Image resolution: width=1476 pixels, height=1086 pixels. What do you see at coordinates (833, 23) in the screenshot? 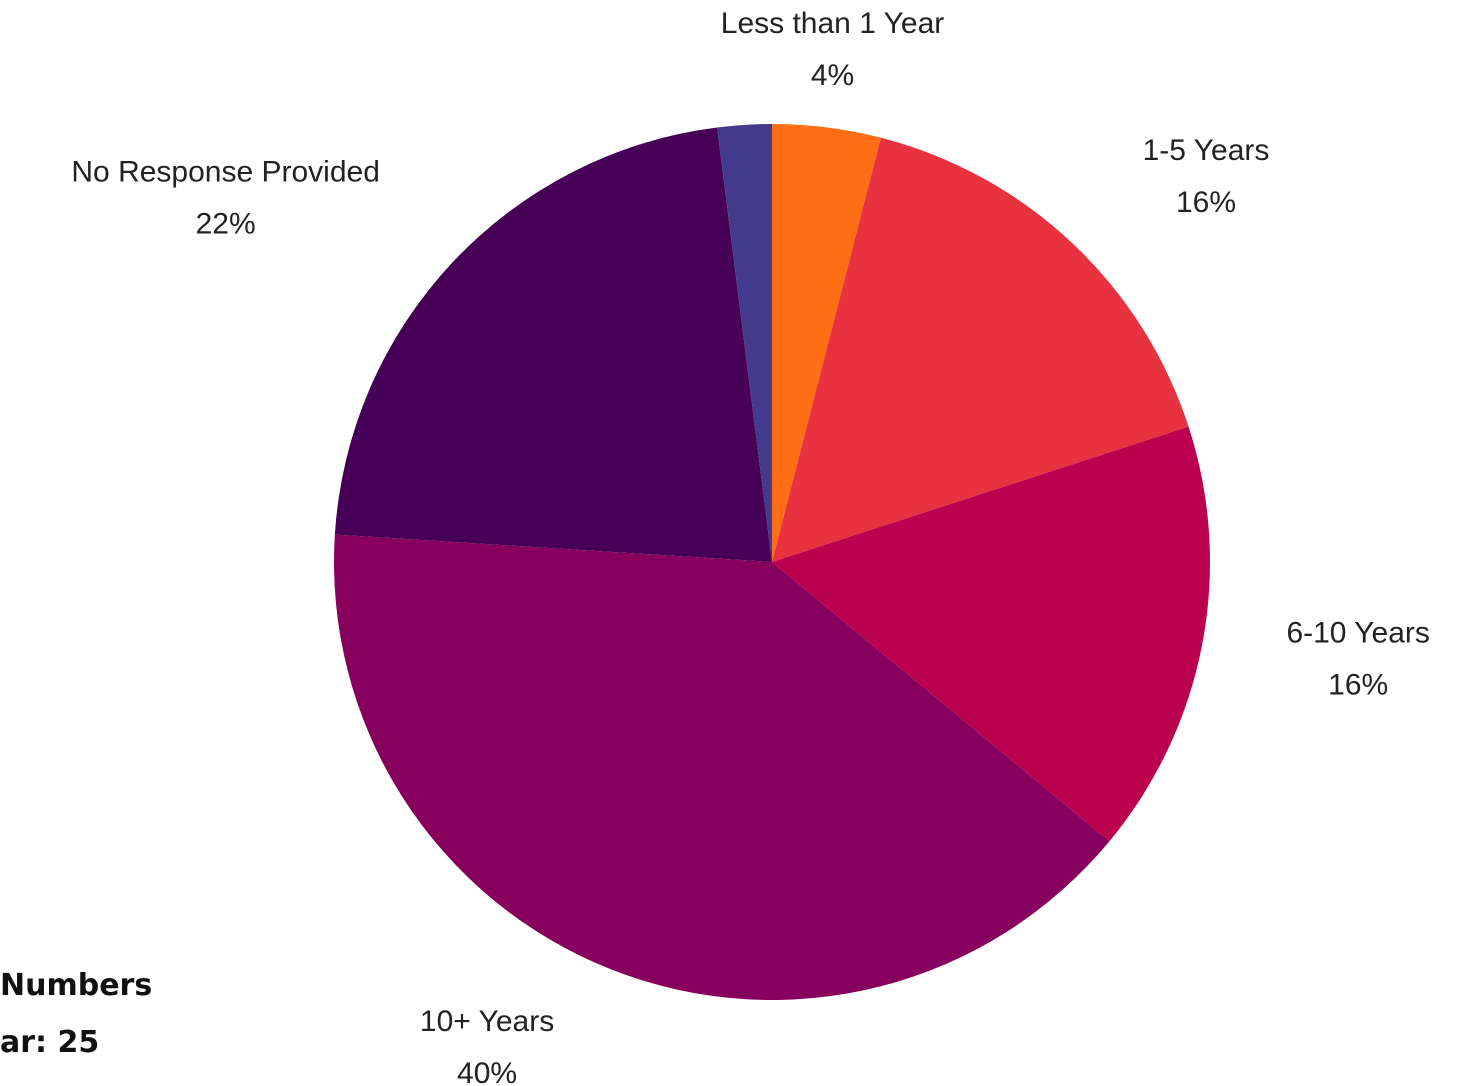
I see `slice-label: Less than 1 Year` at bounding box center [833, 23].